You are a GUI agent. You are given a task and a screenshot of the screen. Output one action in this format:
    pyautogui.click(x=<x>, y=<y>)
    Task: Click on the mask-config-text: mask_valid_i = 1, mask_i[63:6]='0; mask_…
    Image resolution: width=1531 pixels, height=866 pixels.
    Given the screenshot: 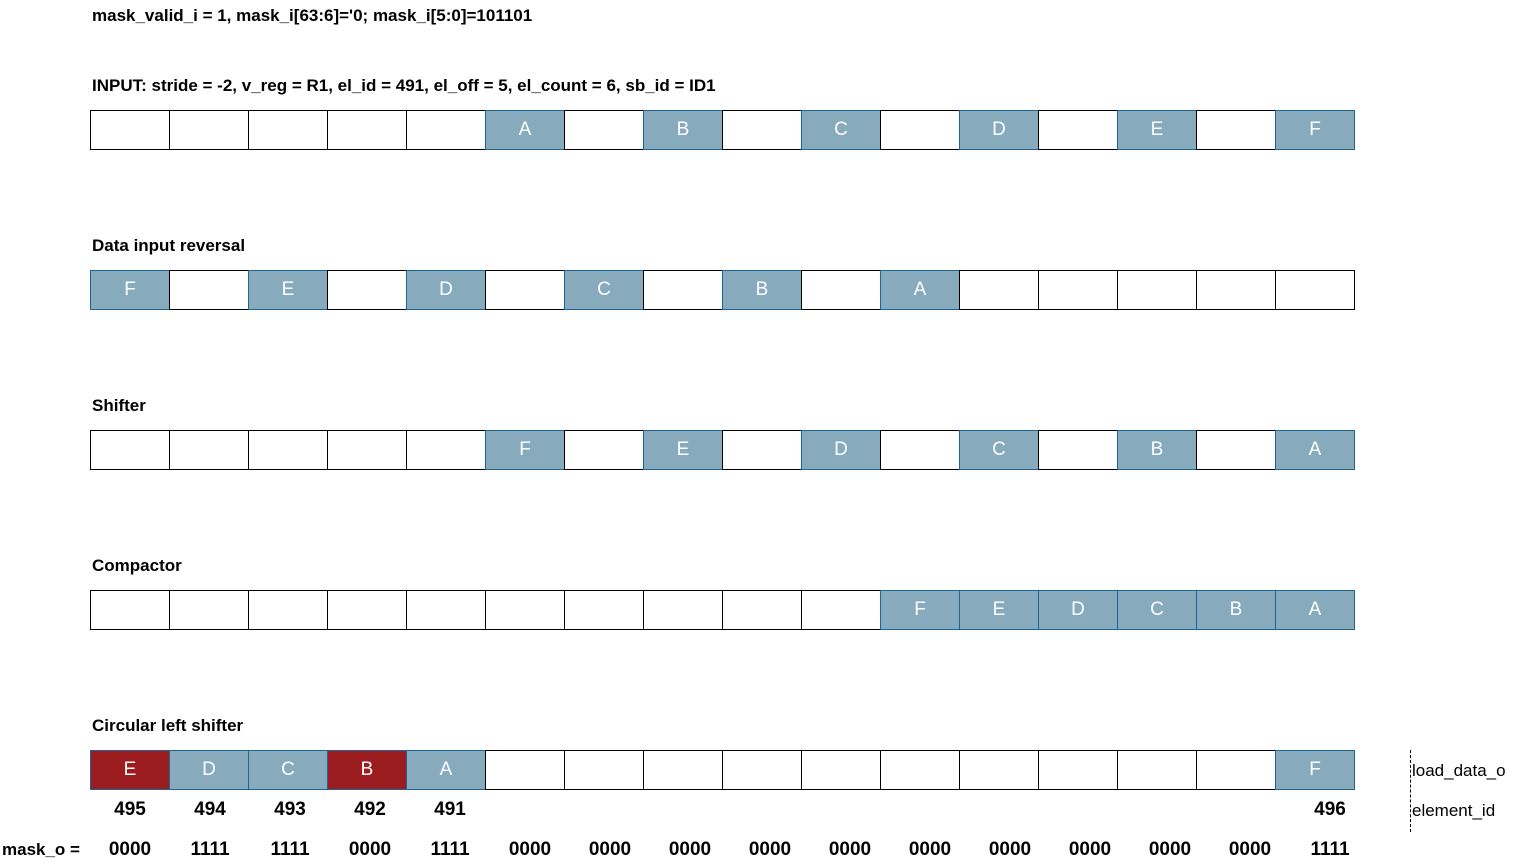 What is the action you would take?
    pyautogui.click(x=312, y=15)
    